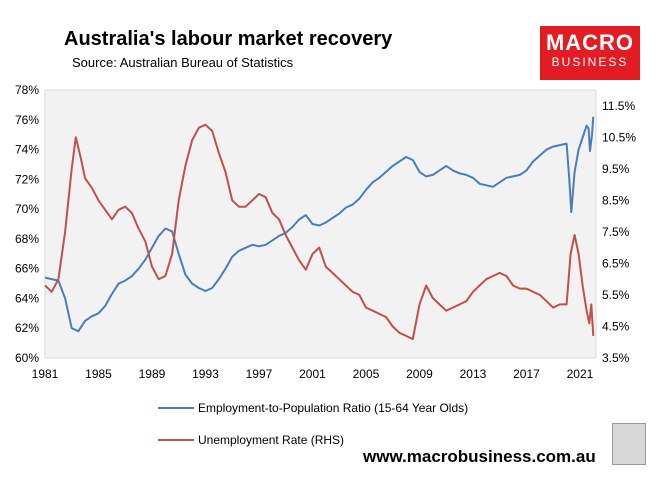 This screenshot has height=477, width=660. What do you see at coordinates (27, 120) in the screenshot?
I see `y-left-tick-label: 76%` at bounding box center [27, 120].